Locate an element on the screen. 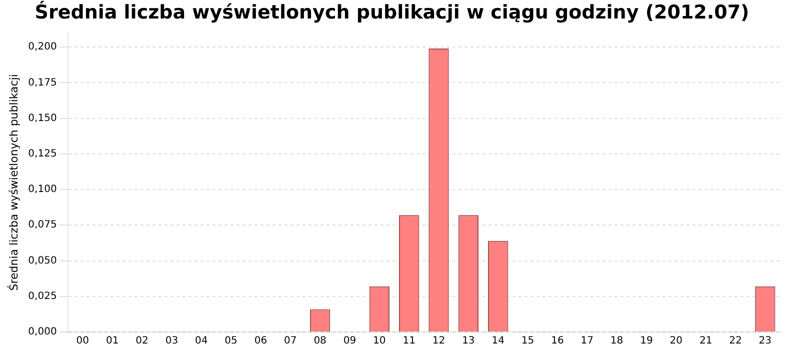  x-tick-label: 17 is located at coordinates (587, 341).